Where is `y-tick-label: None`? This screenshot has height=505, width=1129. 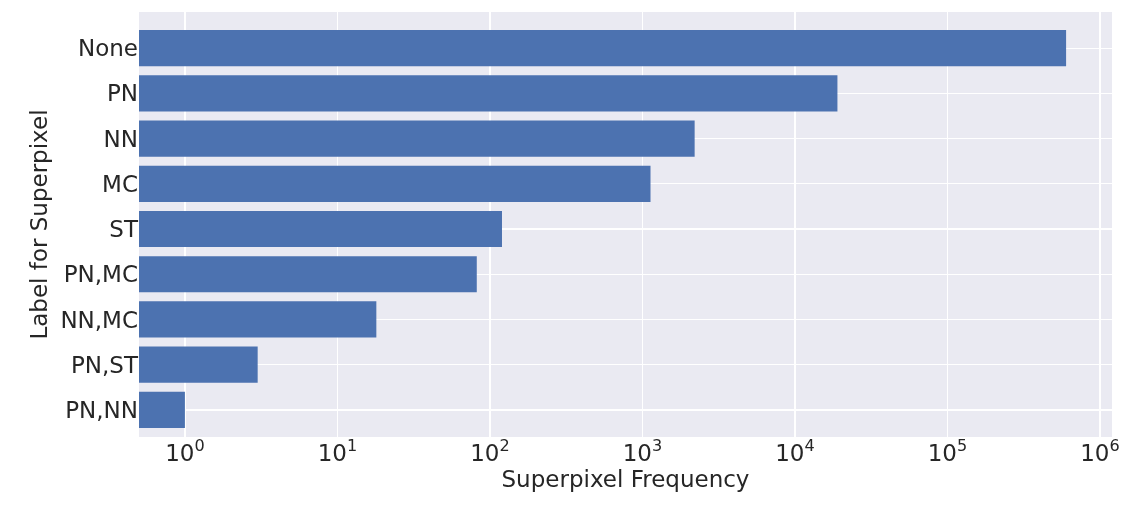 y-tick-label: None is located at coordinates (107, 48).